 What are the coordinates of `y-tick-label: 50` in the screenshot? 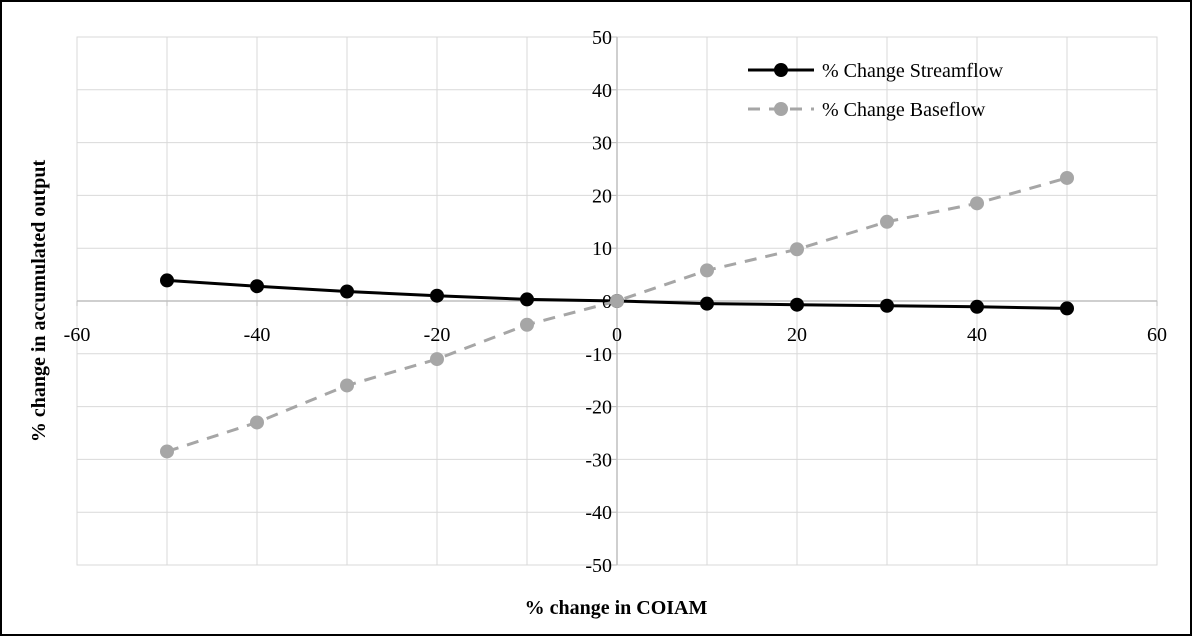 It's located at (602, 38).